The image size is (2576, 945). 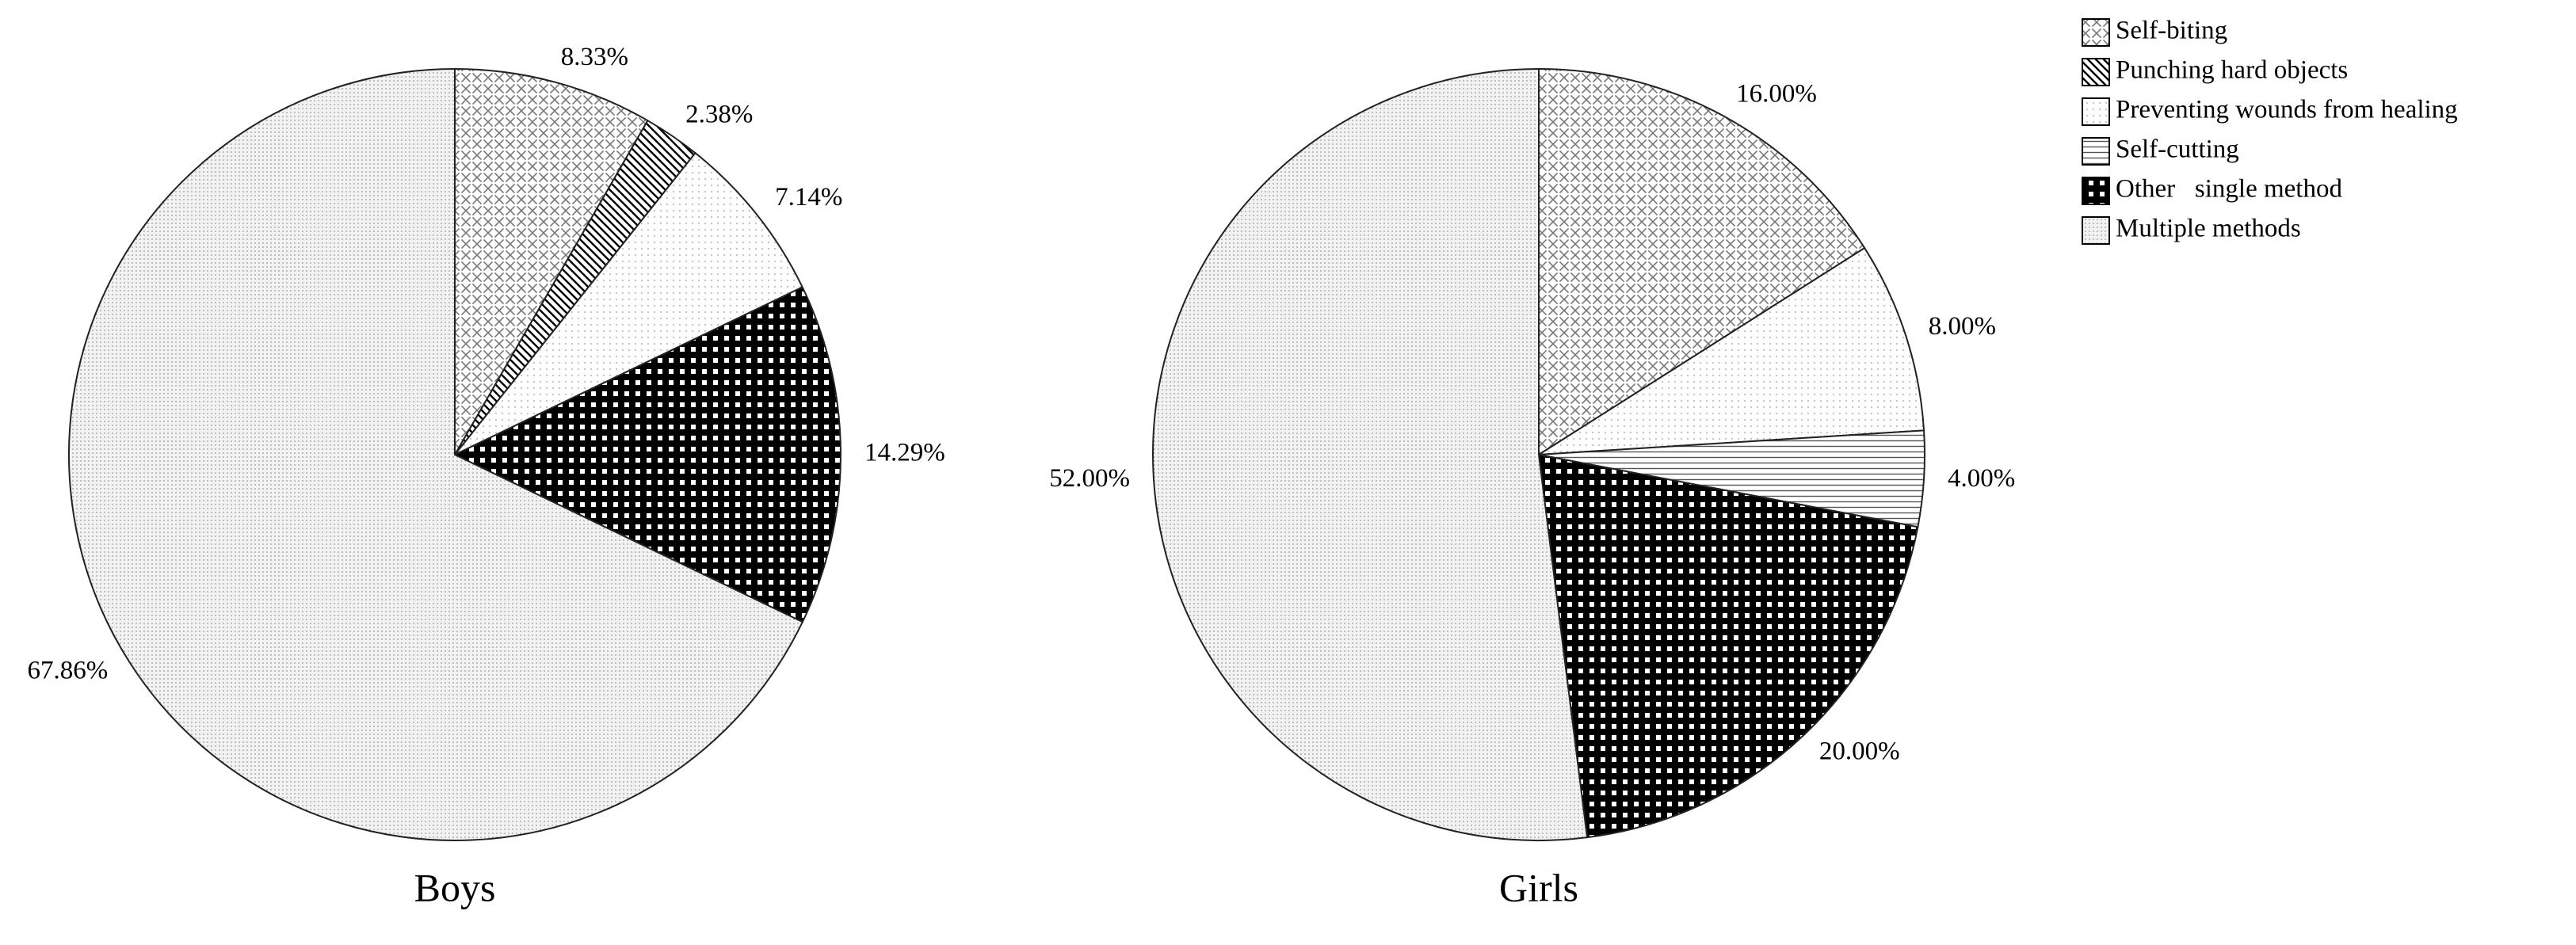 What do you see at coordinates (808, 197) in the screenshot?
I see `data-label: 7.14%` at bounding box center [808, 197].